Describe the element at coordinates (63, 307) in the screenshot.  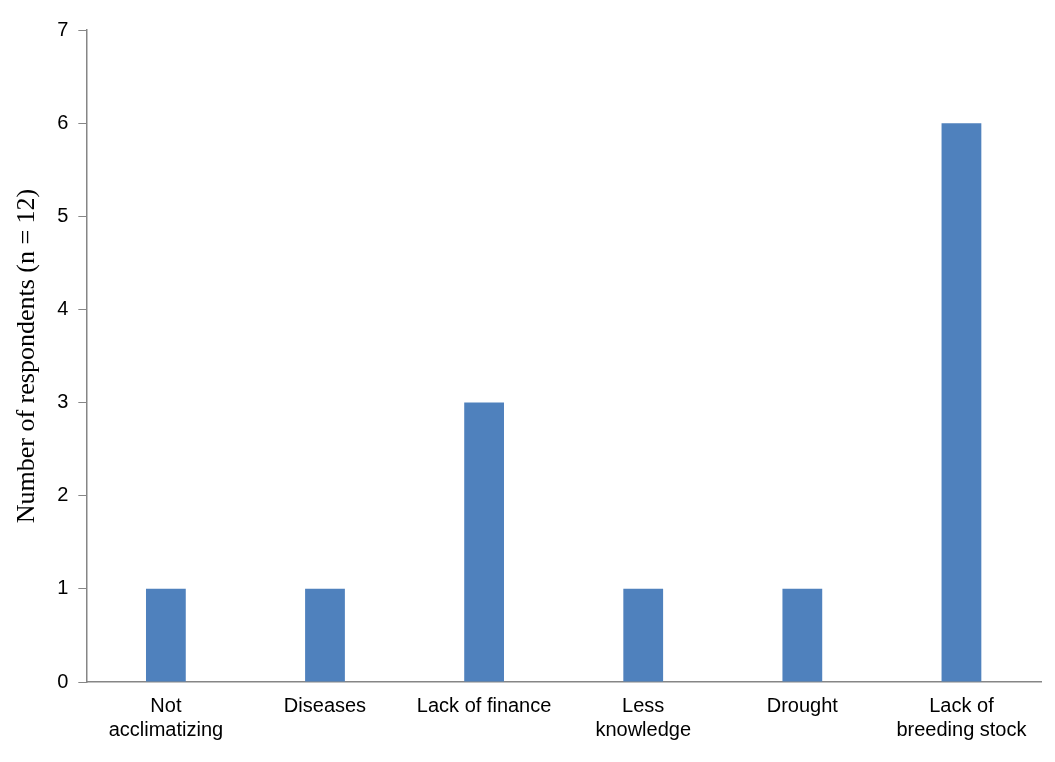
I see `y-tick-label: 4` at that location.